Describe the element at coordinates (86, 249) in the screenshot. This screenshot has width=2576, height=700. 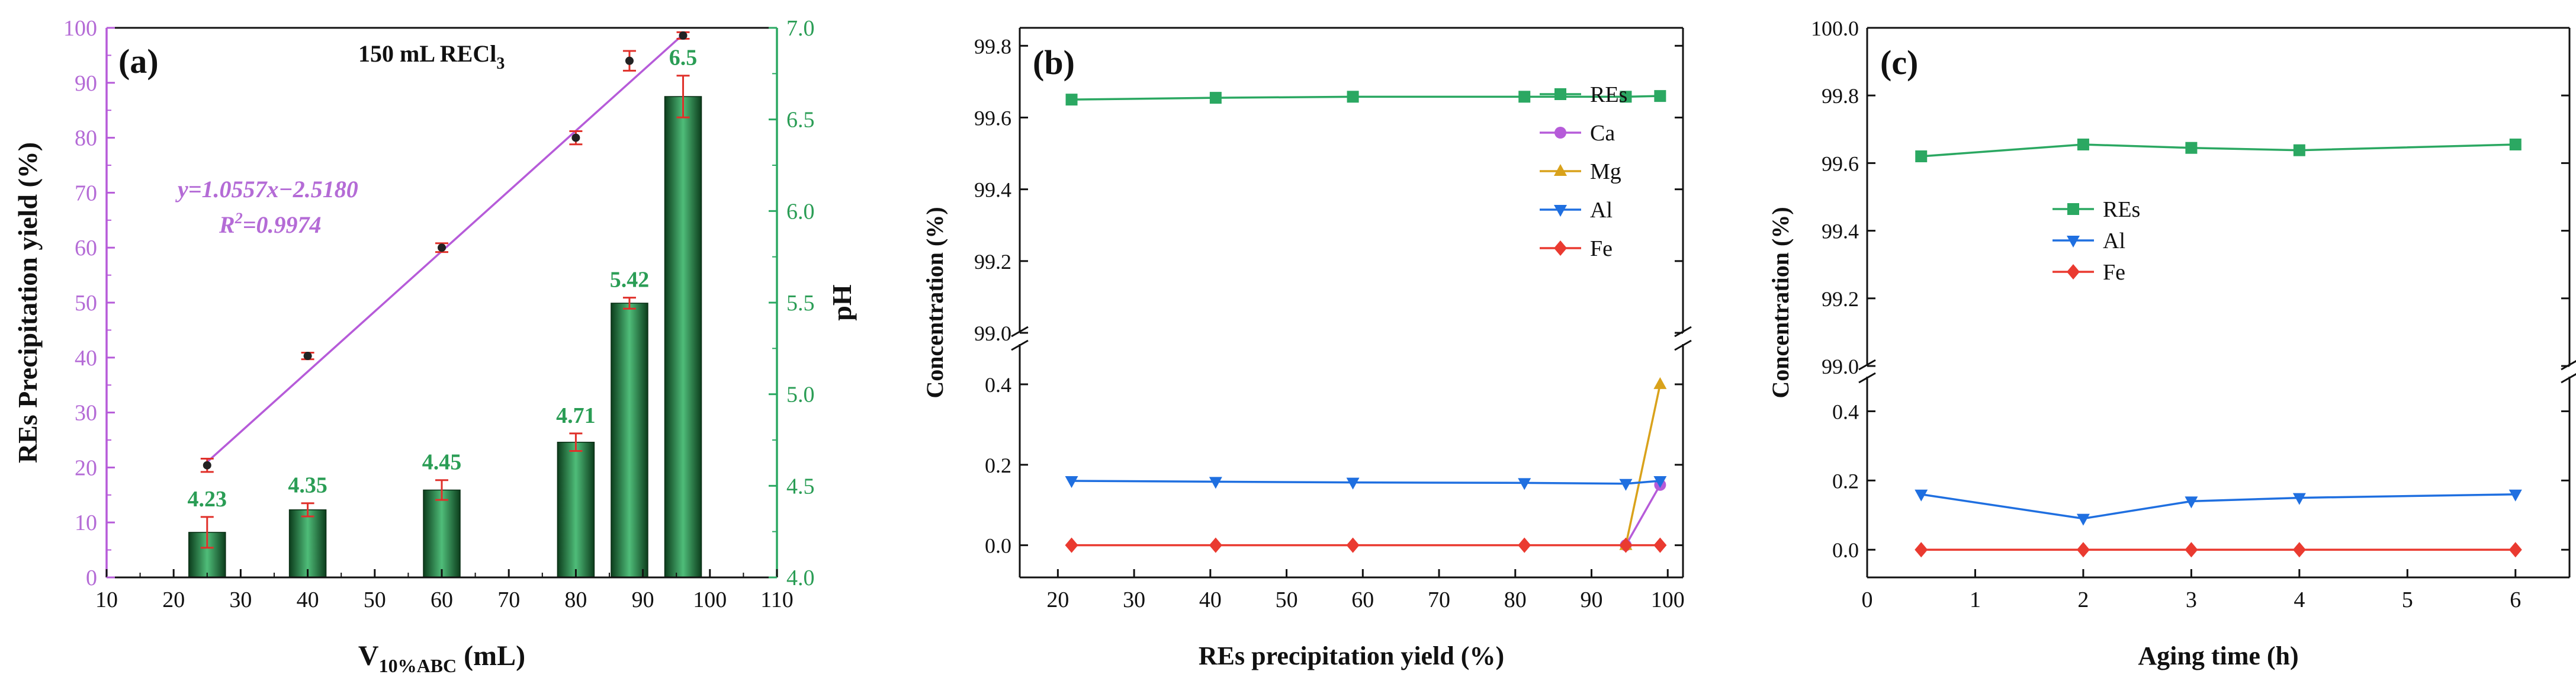
I see `y-tick-label: 60` at that location.